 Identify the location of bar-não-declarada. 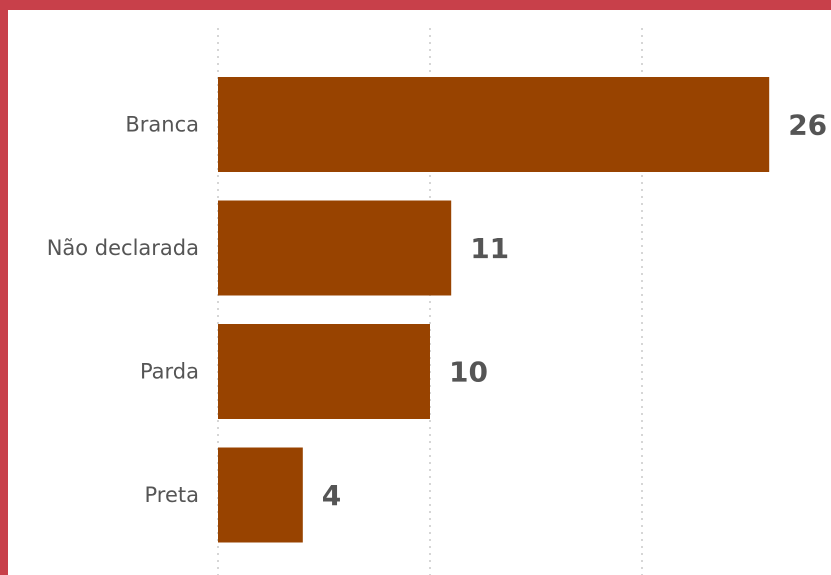
(335, 248).